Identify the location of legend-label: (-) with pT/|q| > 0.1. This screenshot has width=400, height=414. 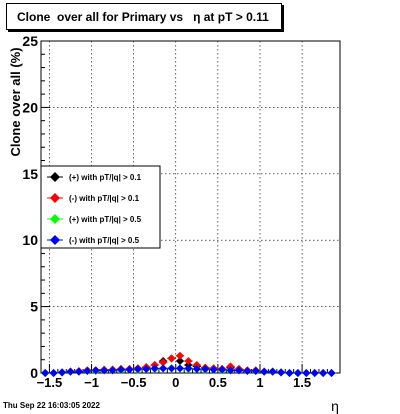
(104, 198).